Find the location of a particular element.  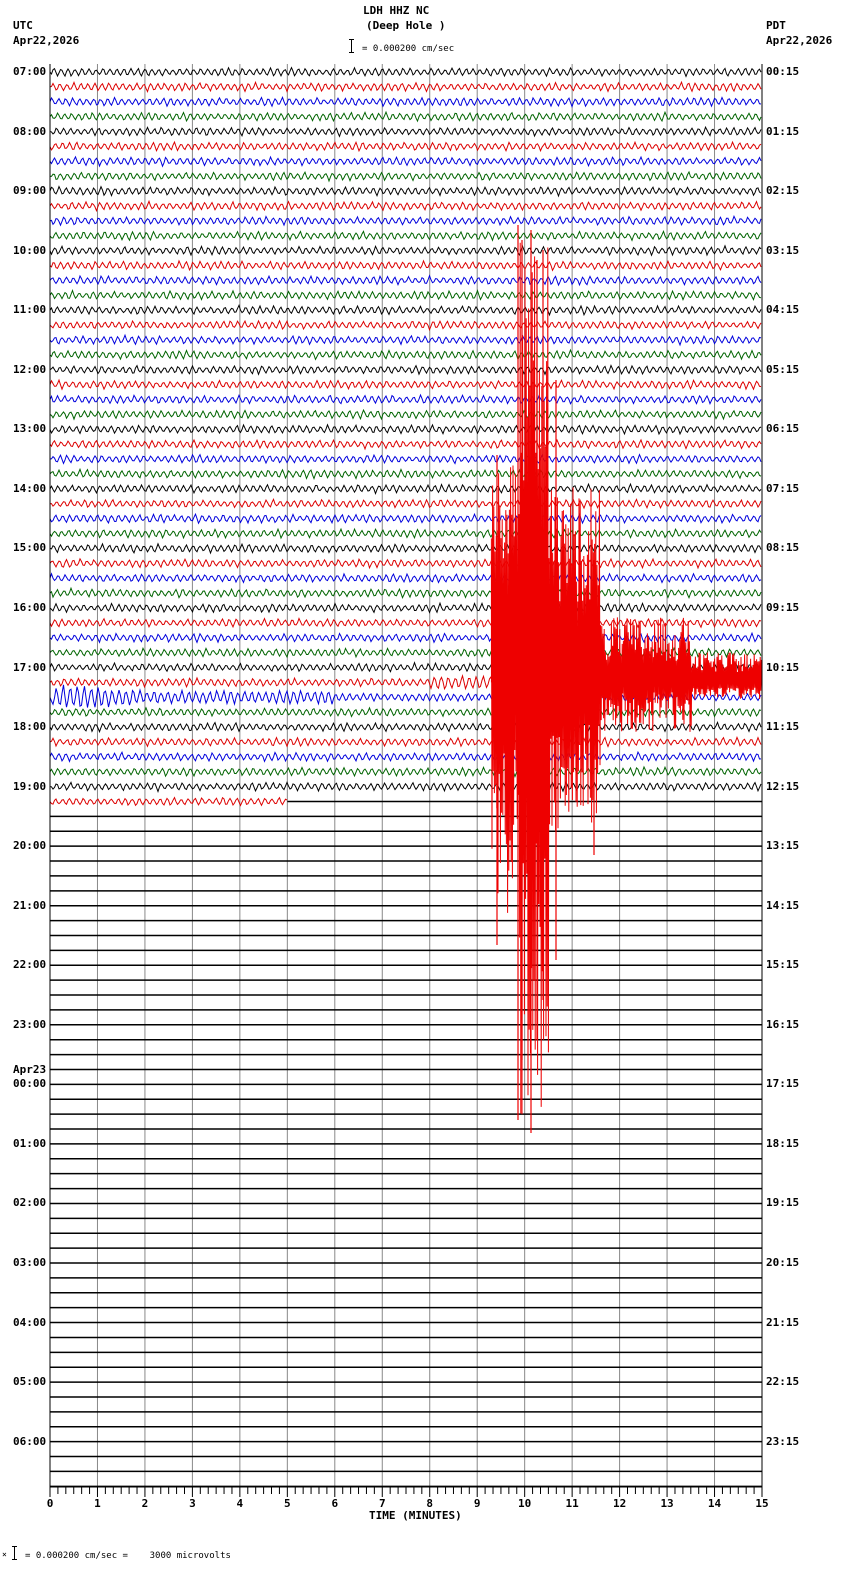

x-tick-label: 3 is located at coordinates (192, 1503).